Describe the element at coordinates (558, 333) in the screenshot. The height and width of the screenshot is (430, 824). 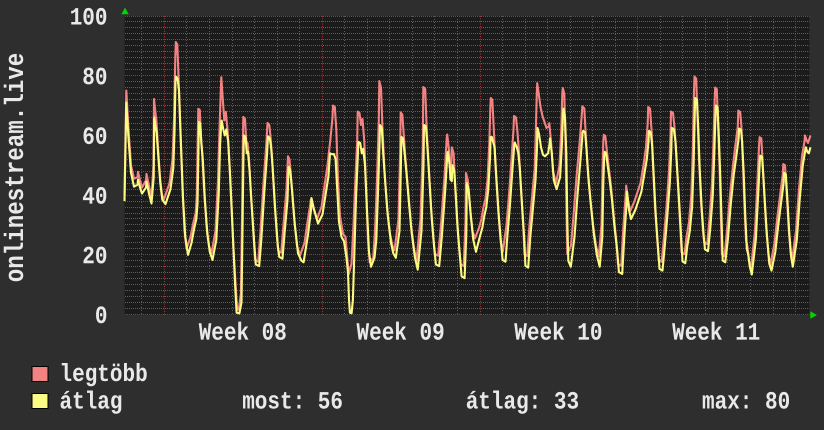
I see `svg-text: Week 10` at that location.